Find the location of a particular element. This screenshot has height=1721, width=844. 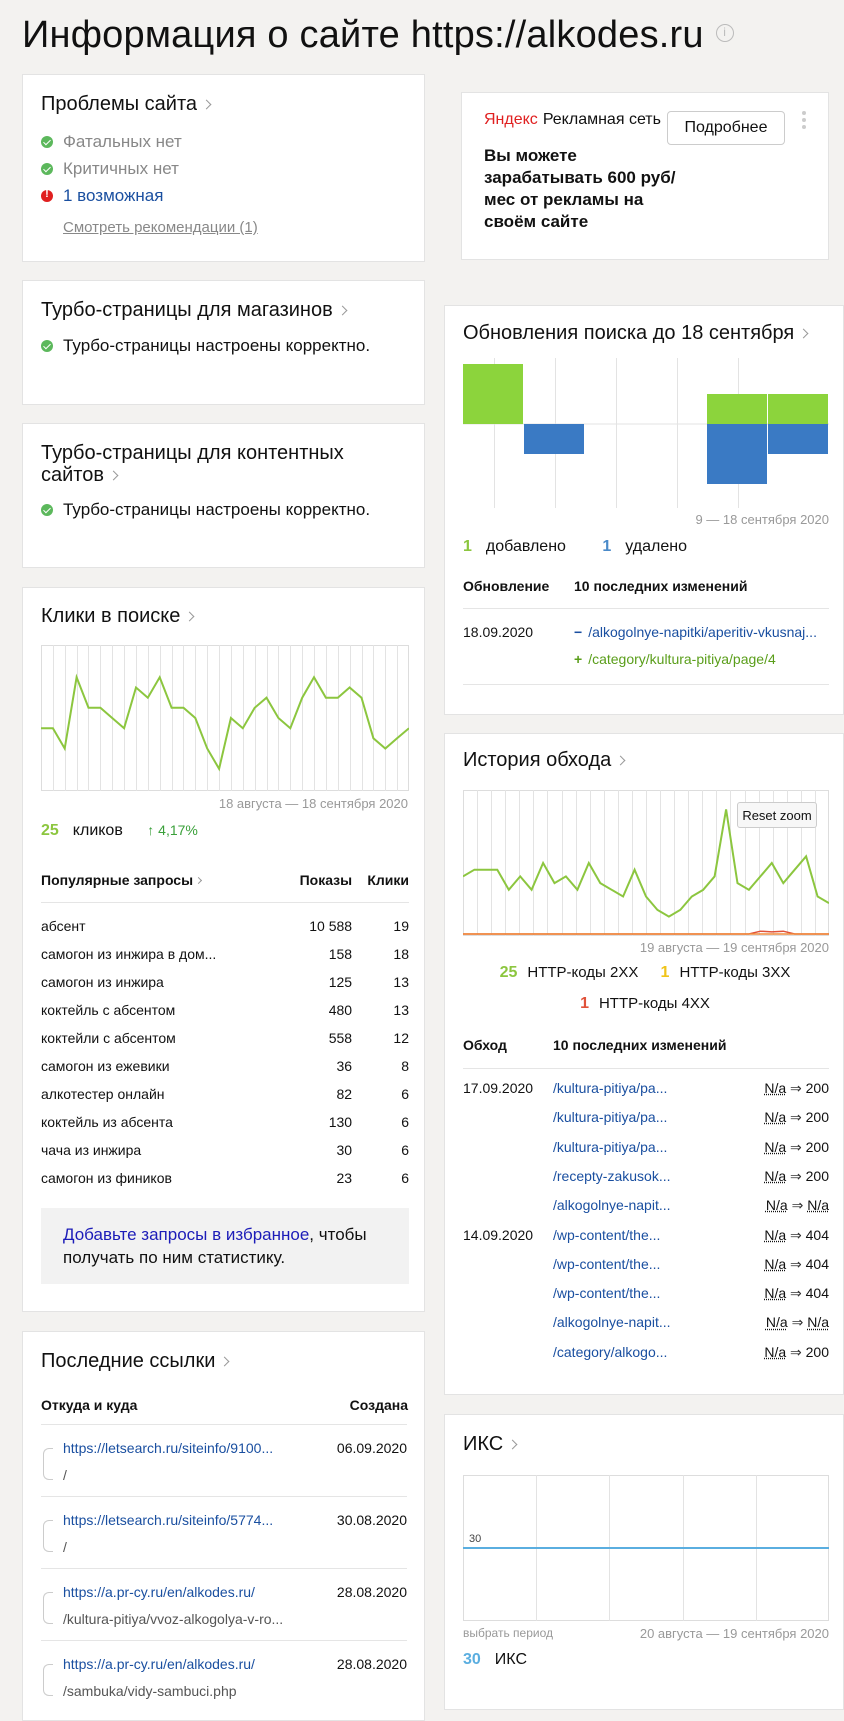

iks-summary: 30 ИКС is located at coordinates (495, 1660).